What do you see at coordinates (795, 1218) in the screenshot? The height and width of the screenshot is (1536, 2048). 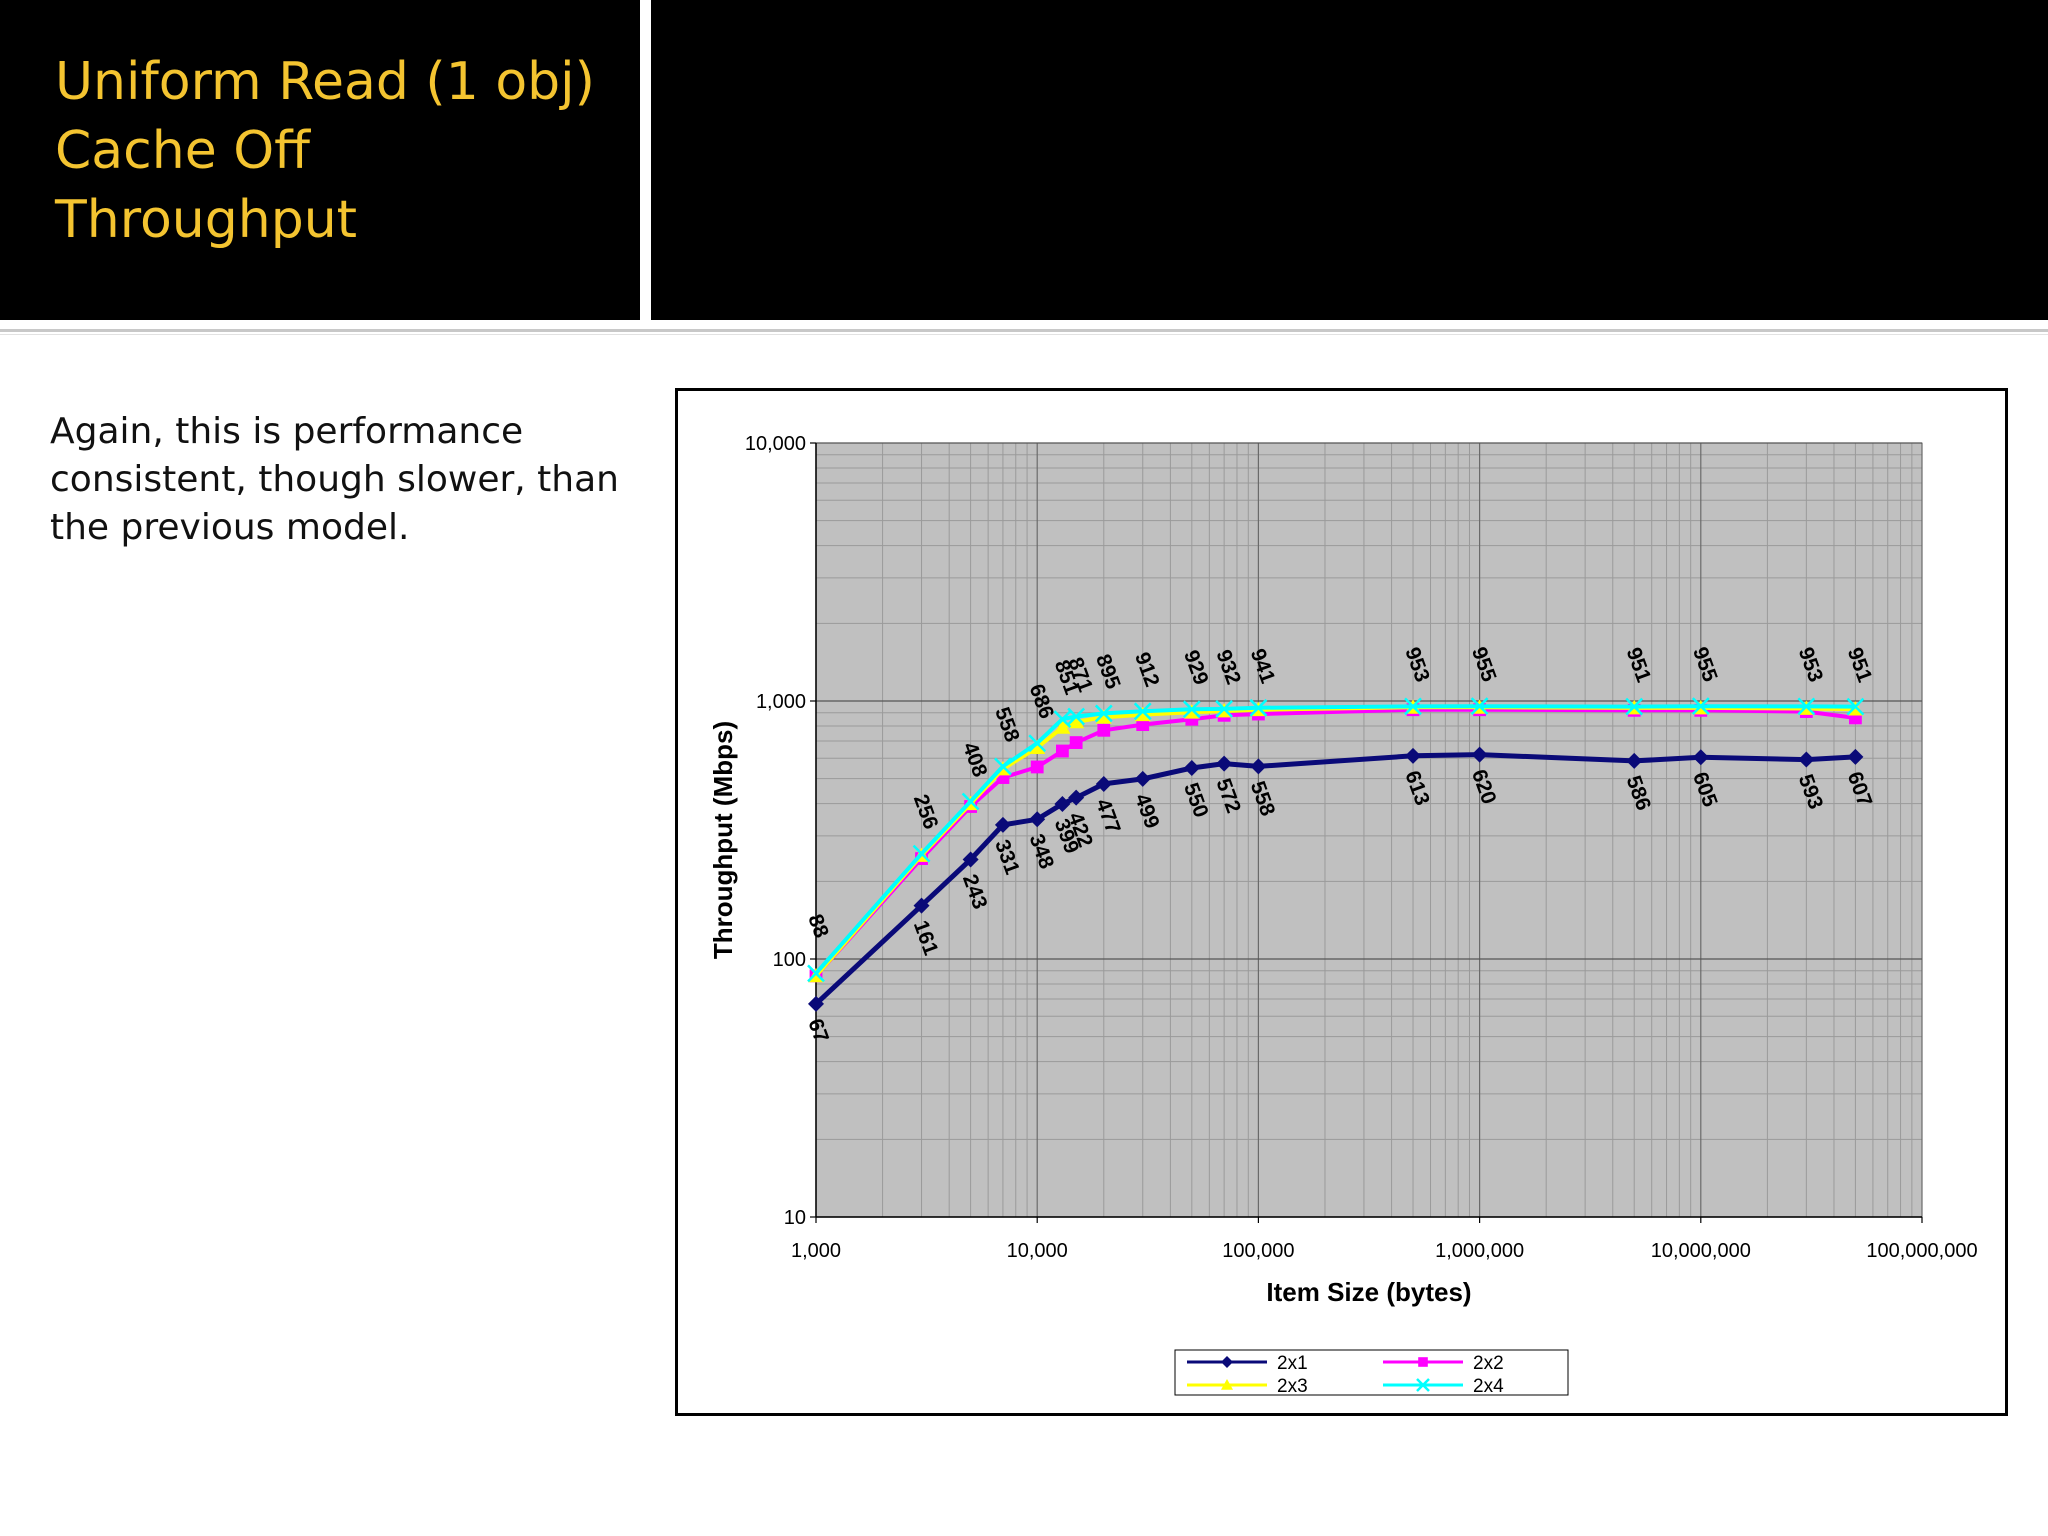 I see `y-tick-label: 10` at bounding box center [795, 1218].